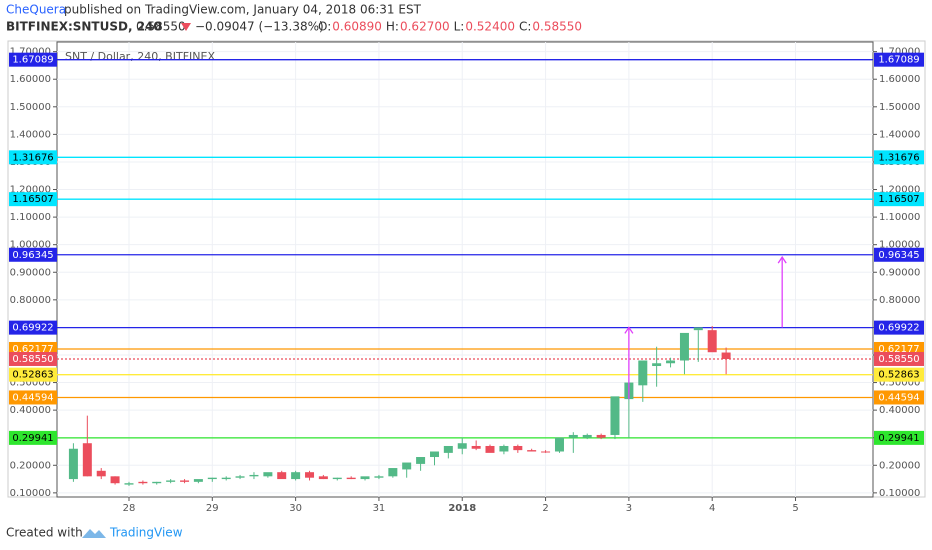 This screenshot has height=550, width=932. What do you see at coordinates (899, 272) in the screenshot?
I see `y-tick-label: 0.90000` at bounding box center [899, 272].